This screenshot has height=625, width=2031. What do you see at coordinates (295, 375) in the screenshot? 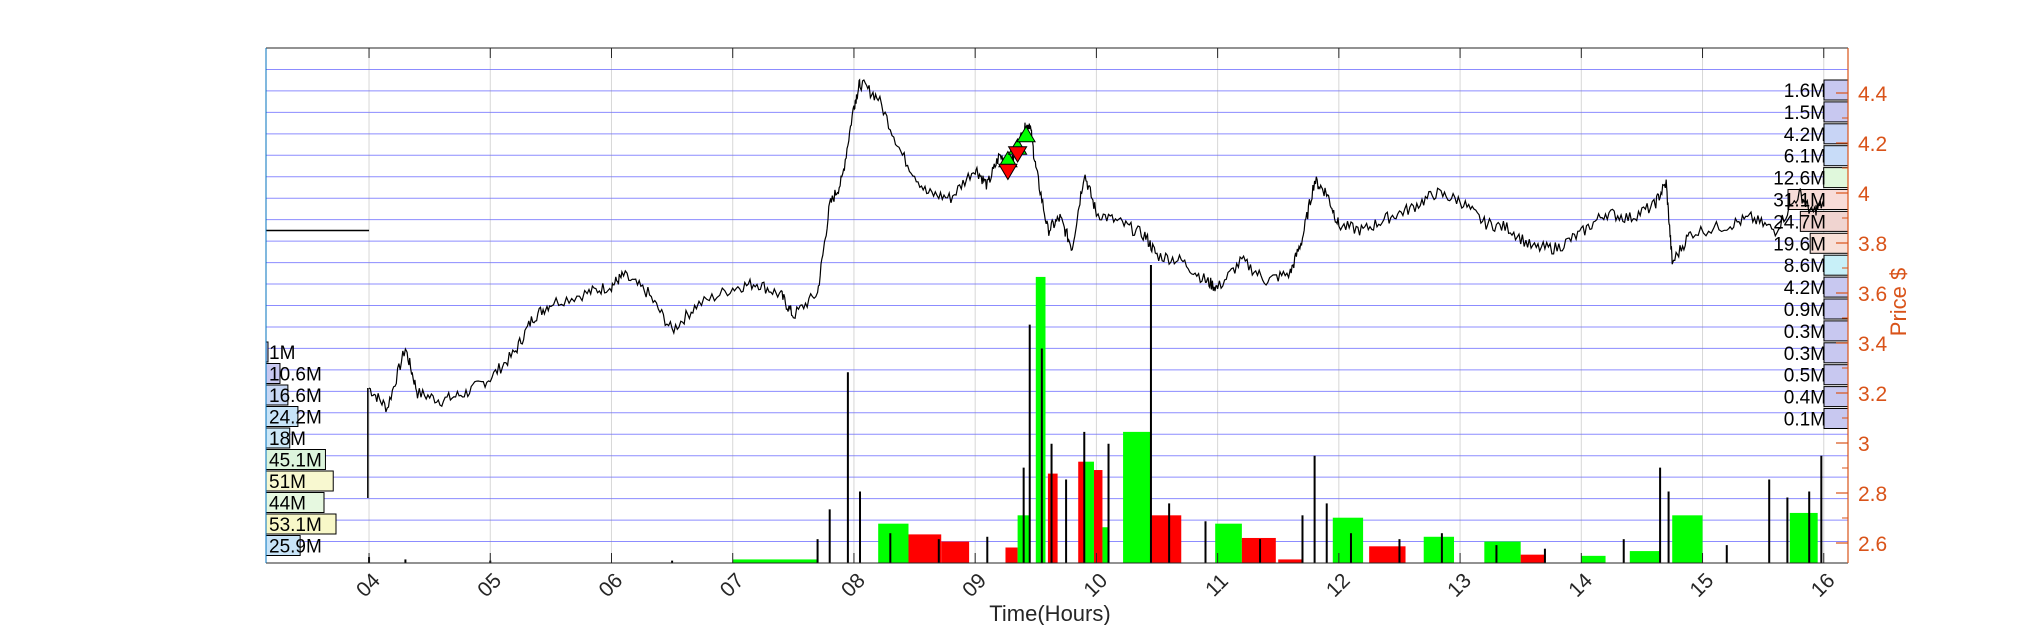
I see `volume-profile-label: 10.6M` at bounding box center [295, 375].